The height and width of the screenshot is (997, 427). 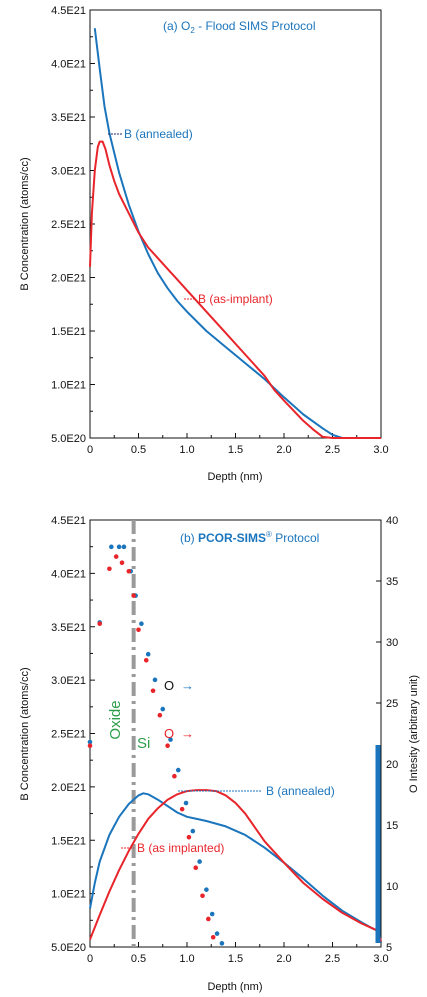 I want to click on y2-tick-label: 20, so click(x=392, y=765).